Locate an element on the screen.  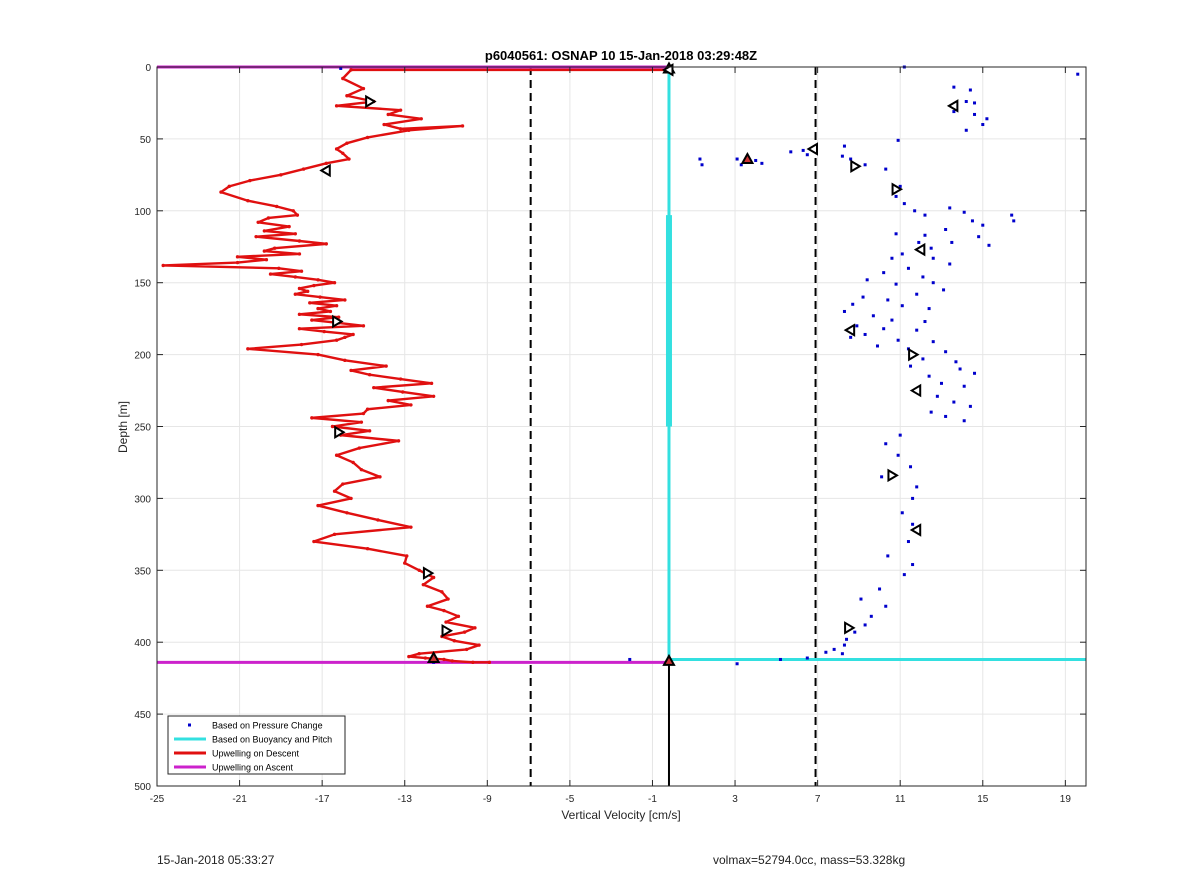
y-tick-label: 0 is located at coordinates (148, 68).